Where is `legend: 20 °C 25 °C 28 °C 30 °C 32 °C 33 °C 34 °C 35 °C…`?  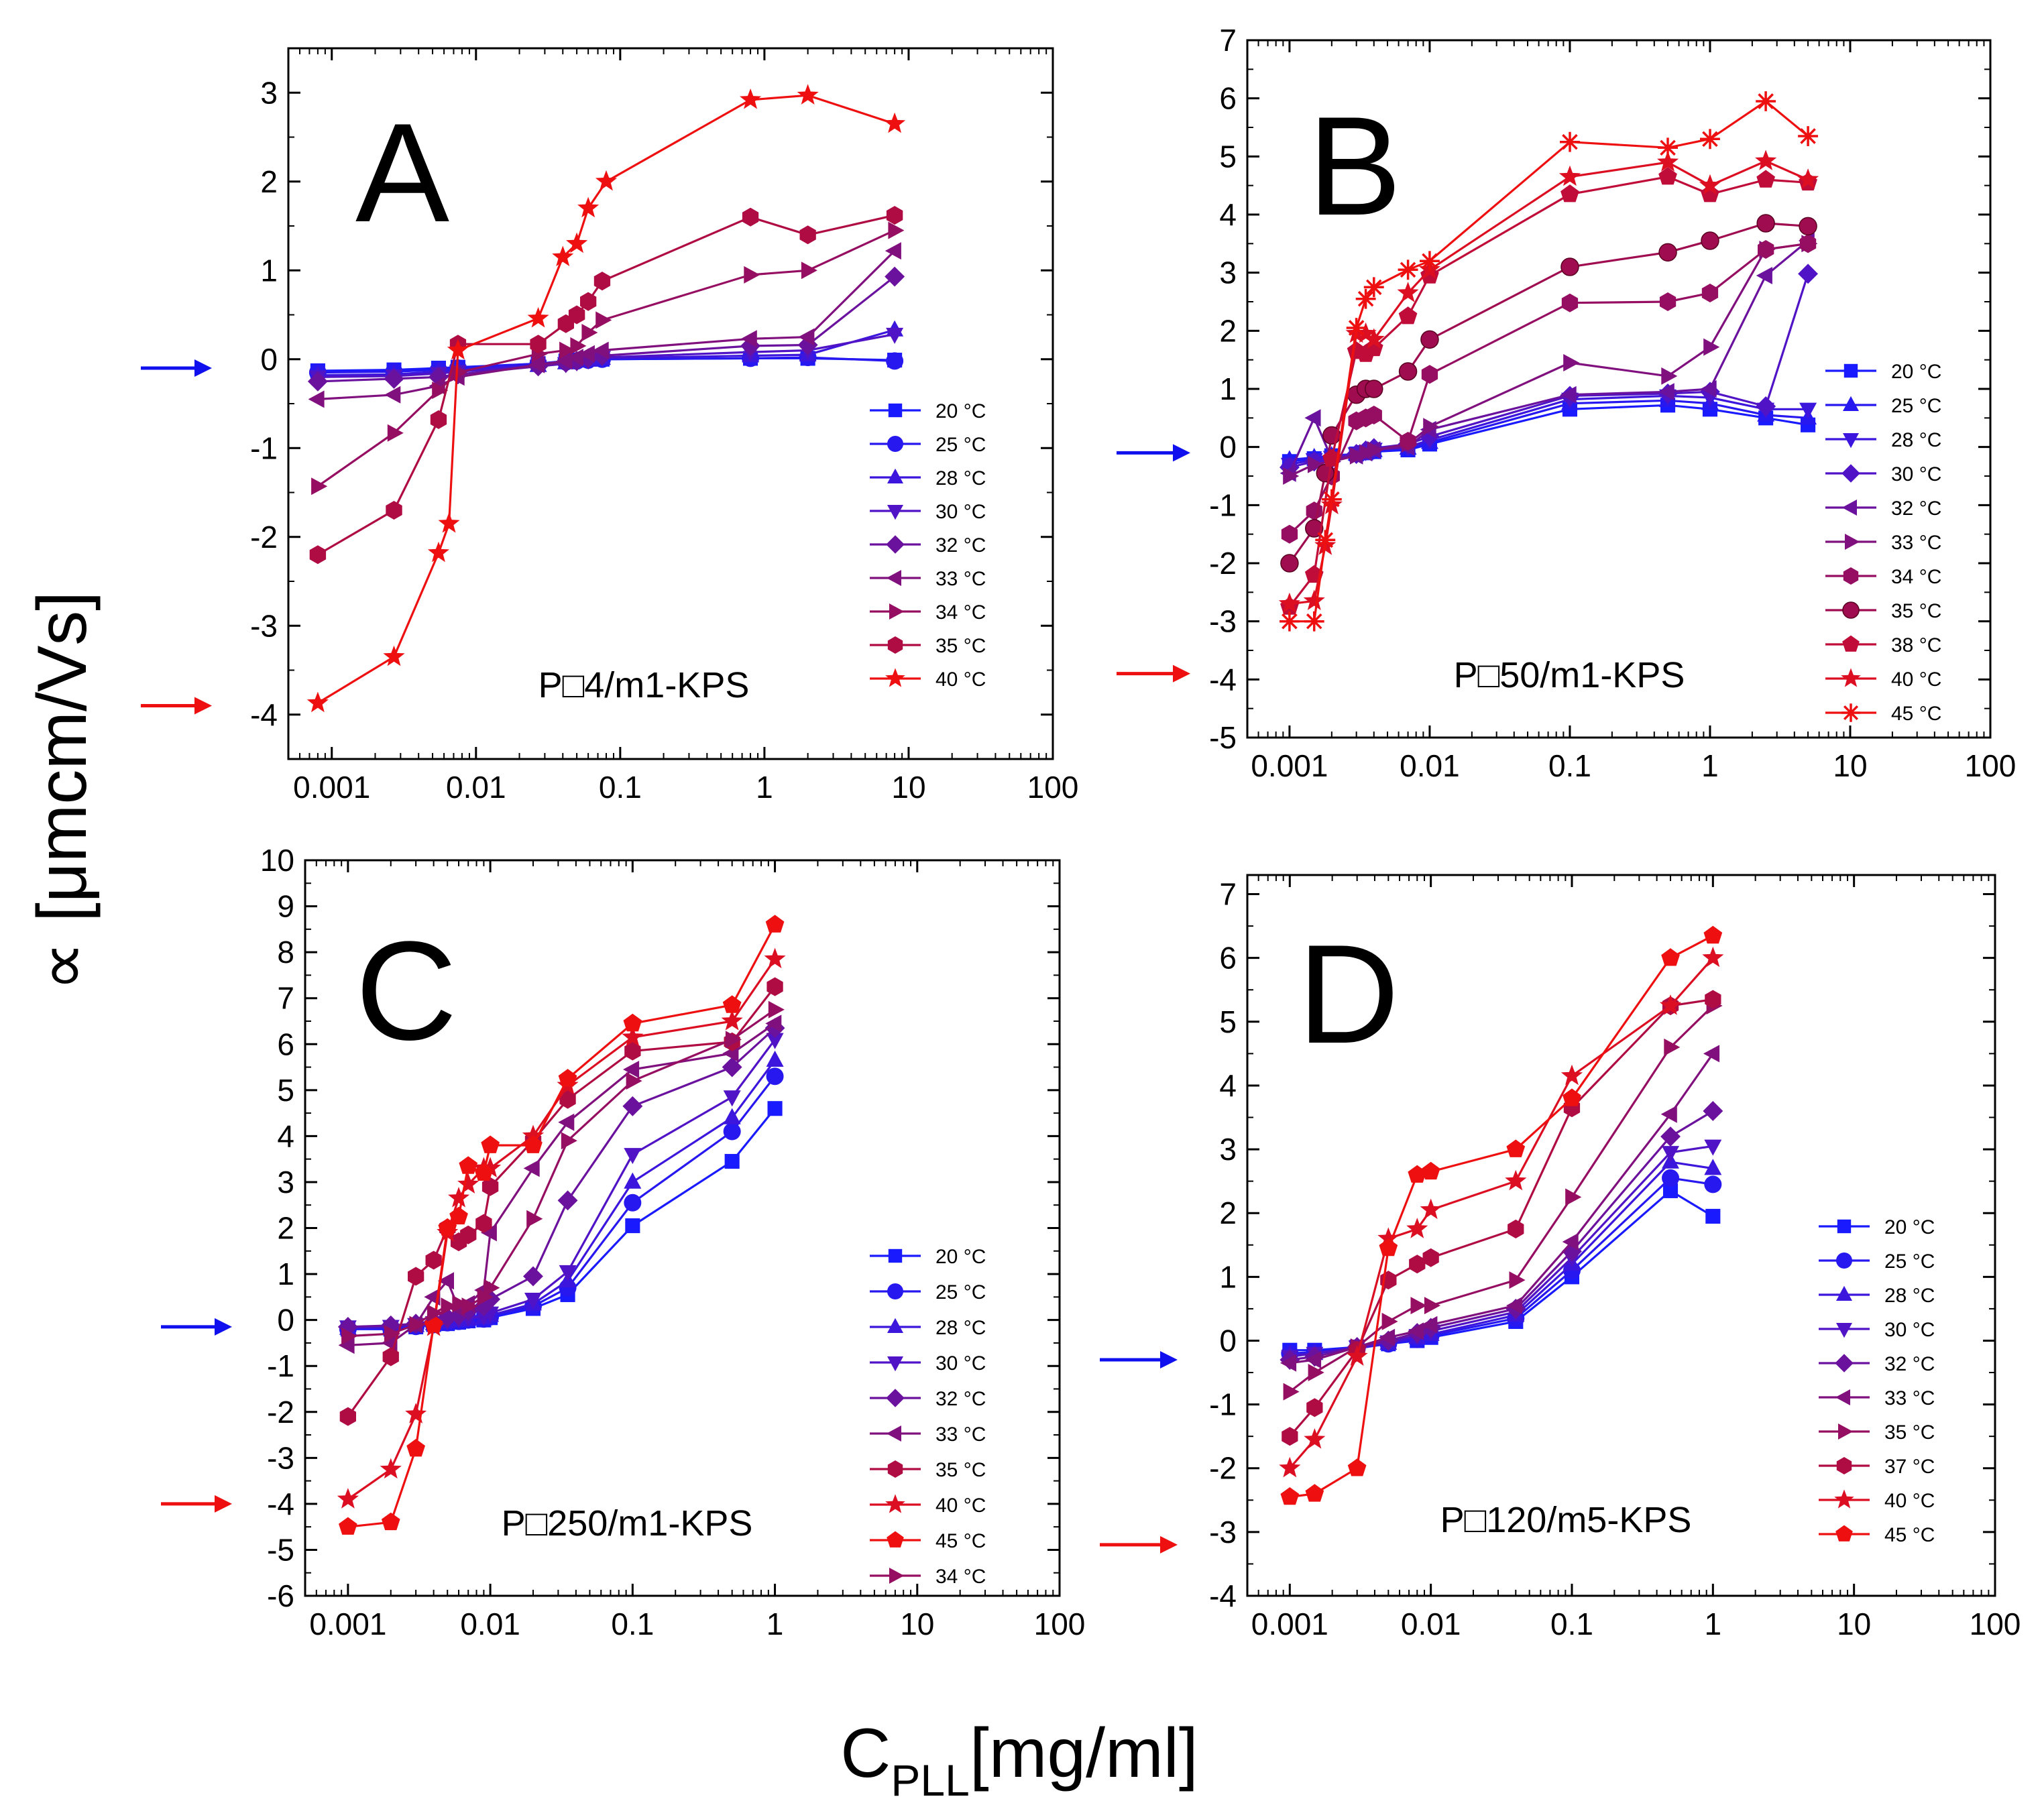 legend: 20 °C 25 °C 28 °C 30 °C 32 °C 33 °C 34 °C 35 °C… is located at coordinates (1883, 543).